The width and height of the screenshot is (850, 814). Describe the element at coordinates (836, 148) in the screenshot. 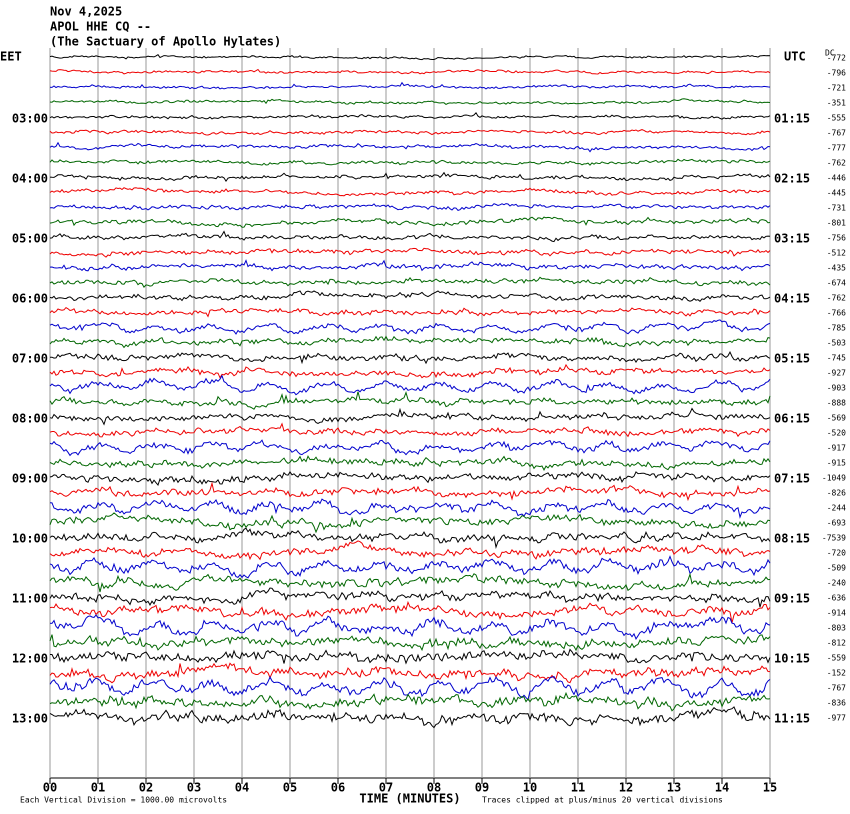

I see `offset-label: -777` at that location.